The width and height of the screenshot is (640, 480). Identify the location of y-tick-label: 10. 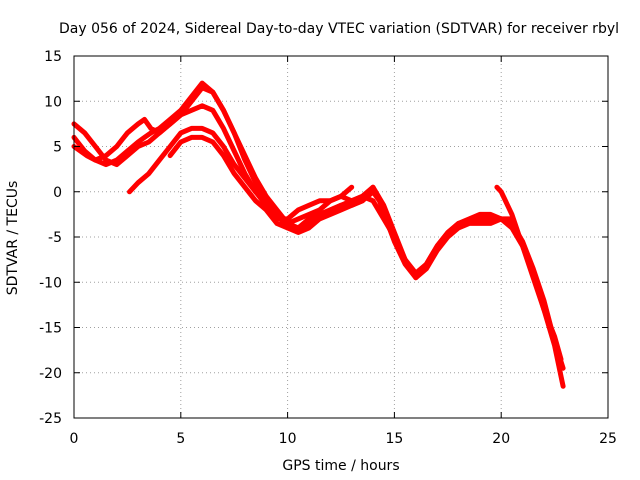
(53, 102).